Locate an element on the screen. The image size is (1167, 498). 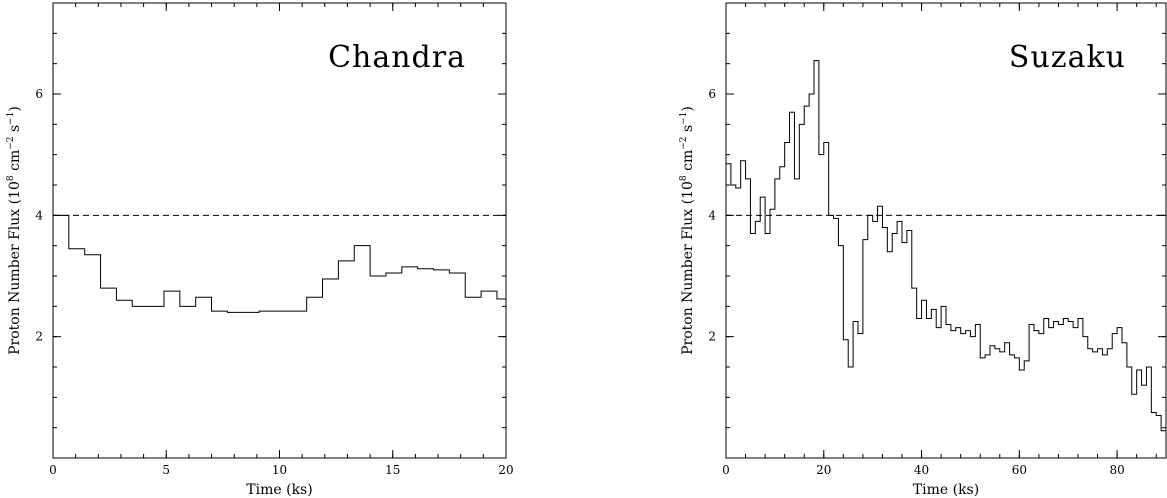
chandra-x-tick-label: 0 is located at coordinates (53, 470).